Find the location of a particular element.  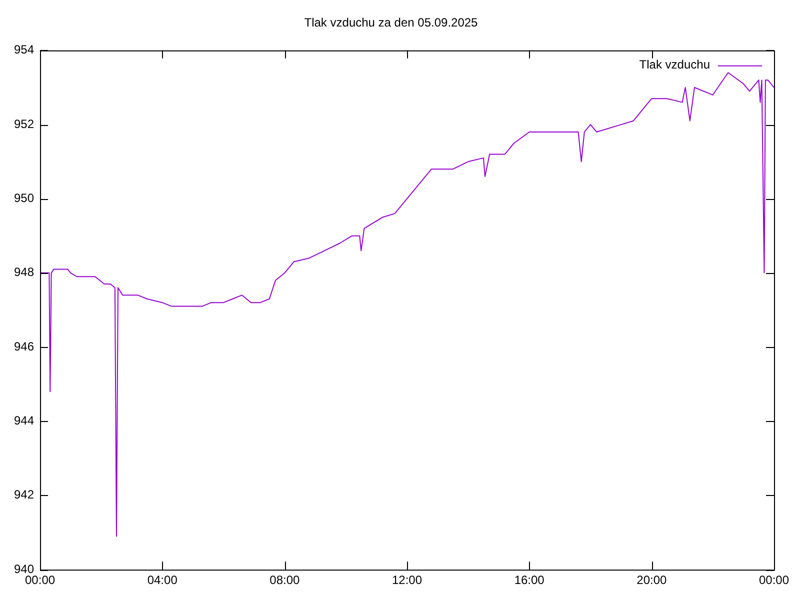

y-tick-label: 942 is located at coordinates (24, 495).